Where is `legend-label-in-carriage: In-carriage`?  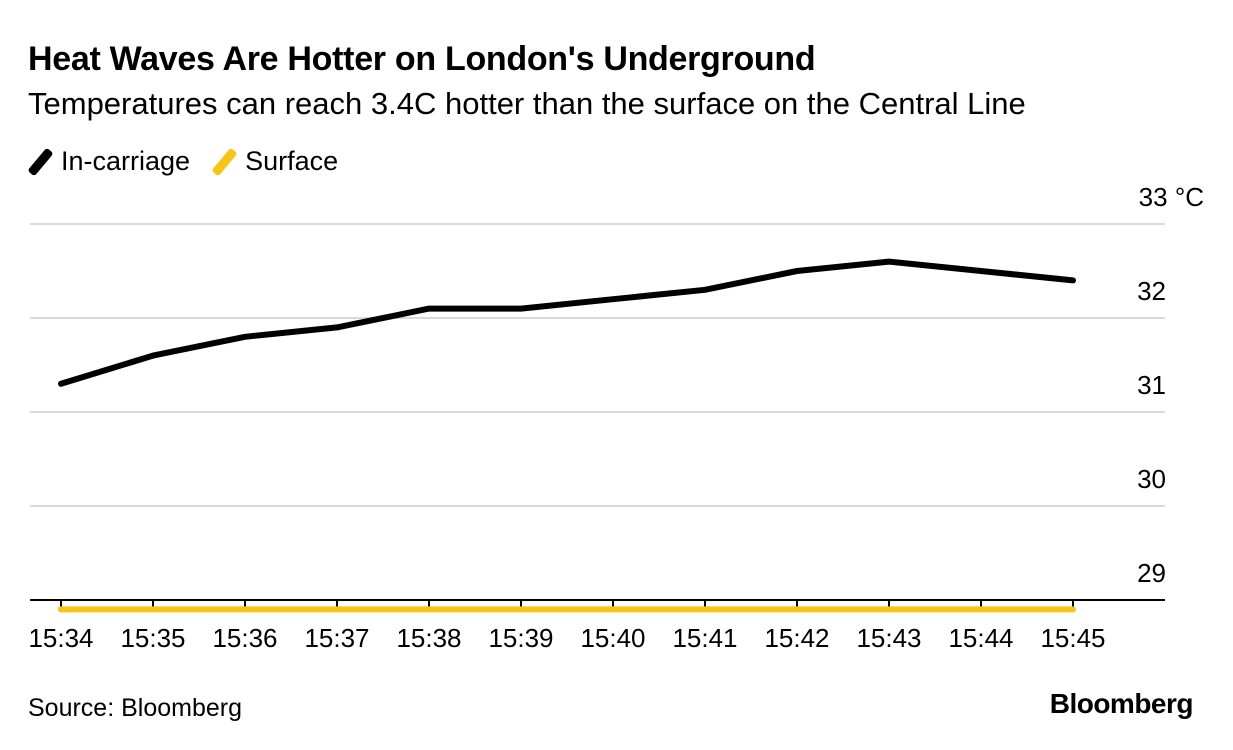 legend-label-in-carriage: In-carriage is located at coordinates (126, 161).